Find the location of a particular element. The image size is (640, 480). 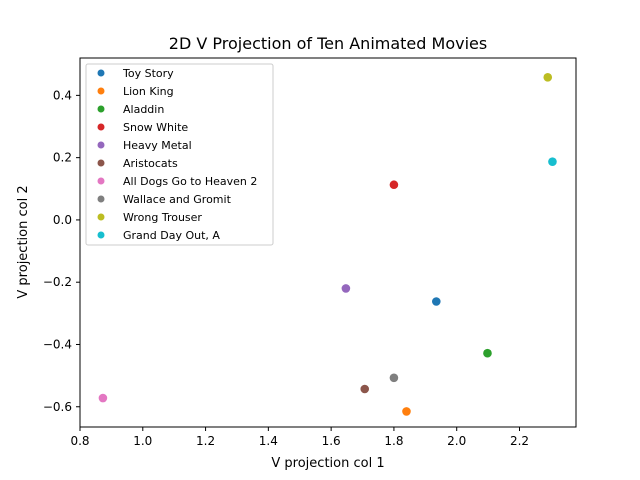

y-axis: −0.6 −0.4 −0.2 0.0 0.2 0.4 is located at coordinates (61, 251).